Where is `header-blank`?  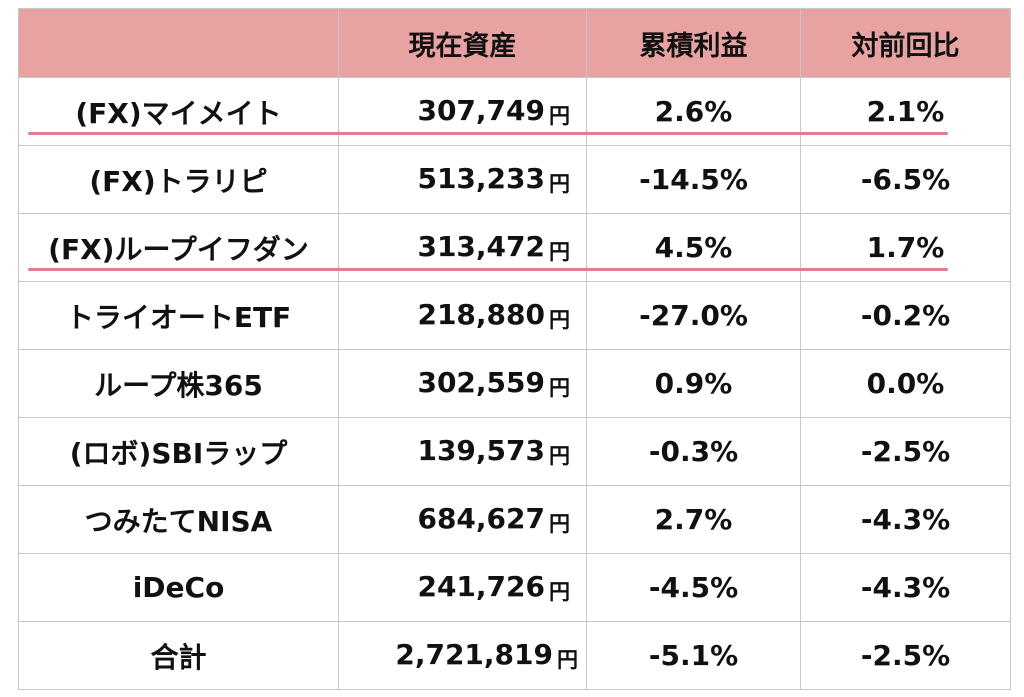 header-blank is located at coordinates (178, 43).